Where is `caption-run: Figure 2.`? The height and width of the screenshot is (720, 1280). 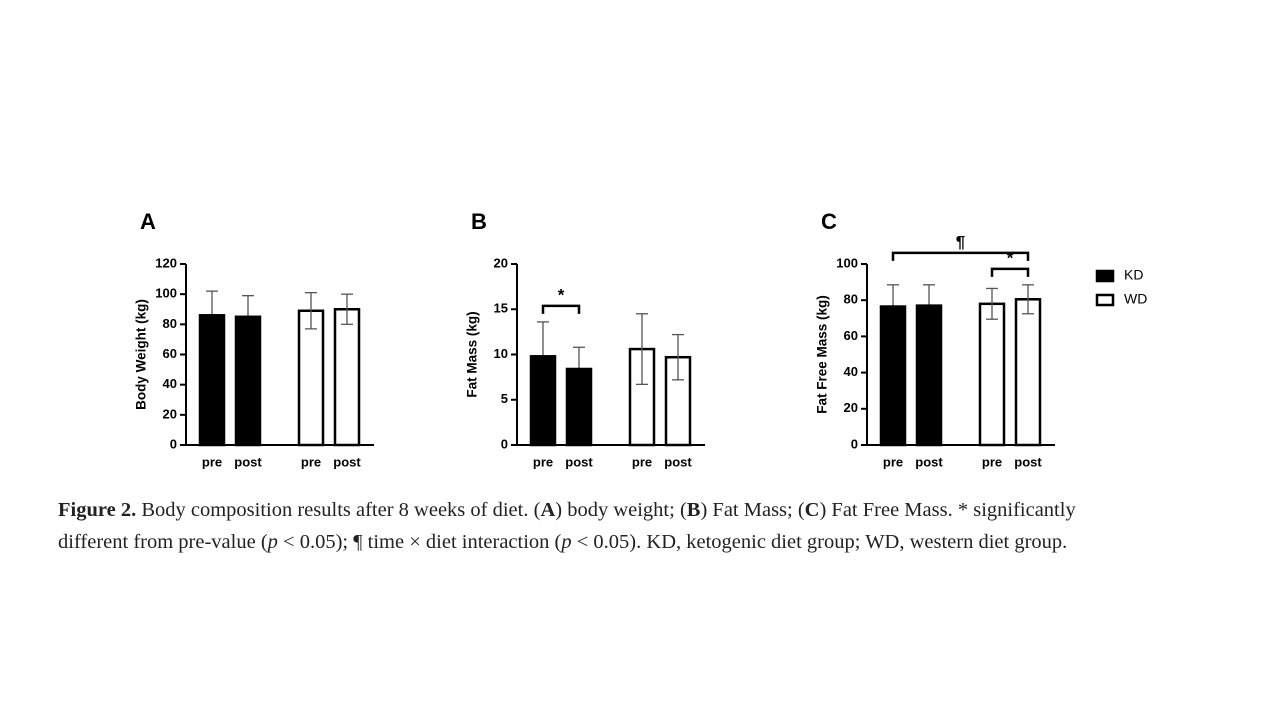
caption-run: Figure 2. is located at coordinates (97, 510).